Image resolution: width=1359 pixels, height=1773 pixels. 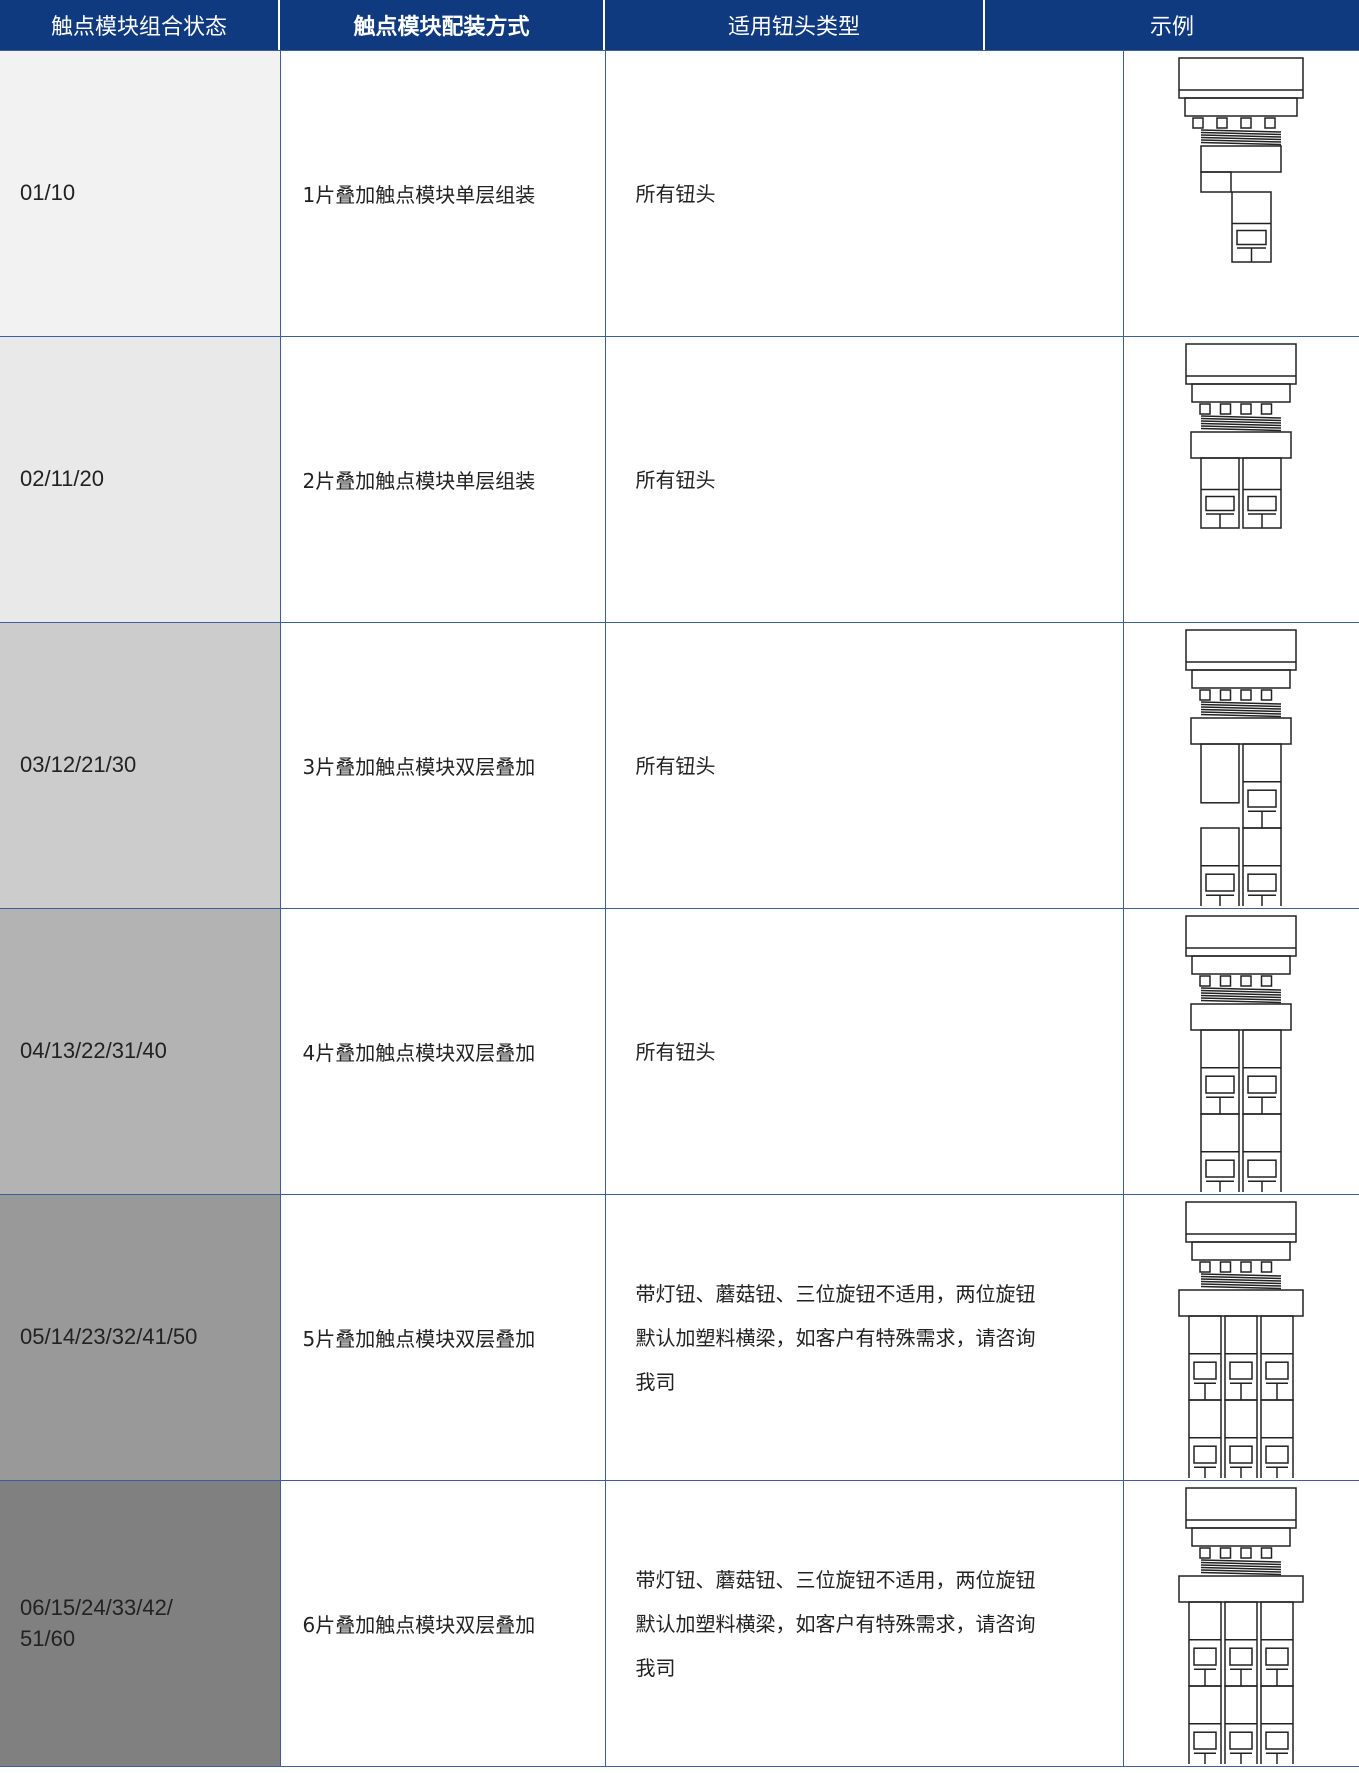 What do you see at coordinates (140, 193) in the screenshot?
I see `cell: 01/10` at bounding box center [140, 193].